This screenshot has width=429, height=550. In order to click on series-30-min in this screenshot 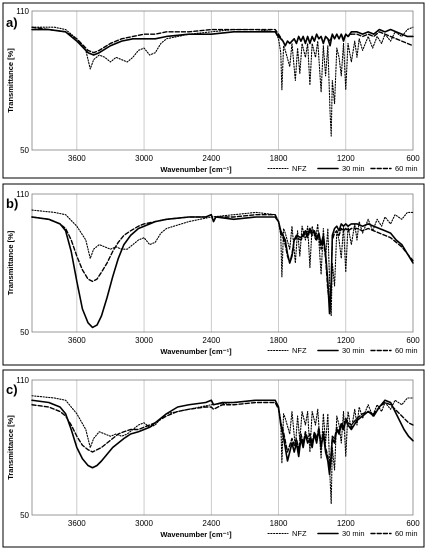, I will do `click(222, 437)`.